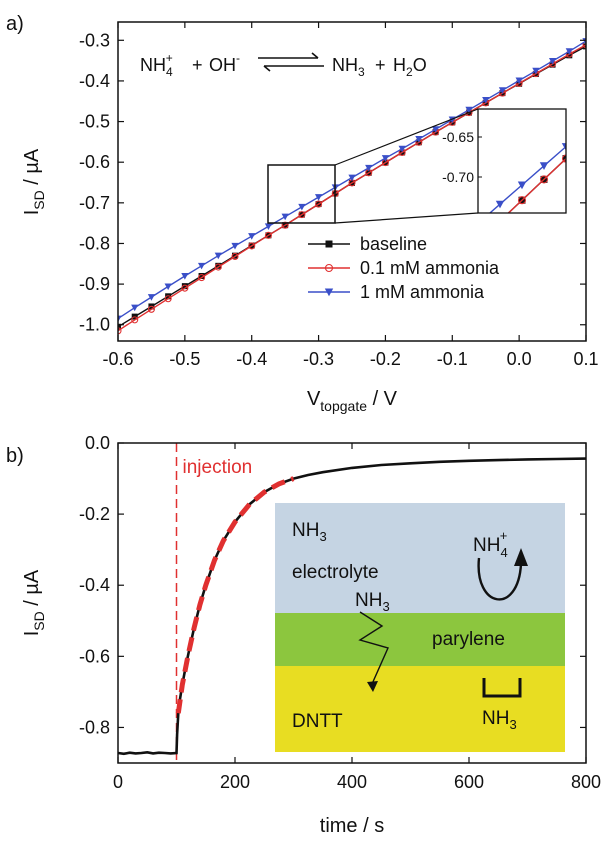  What do you see at coordinates (586, 782) in the screenshot?
I see `x-tick-label: 800` at bounding box center [586, 782].